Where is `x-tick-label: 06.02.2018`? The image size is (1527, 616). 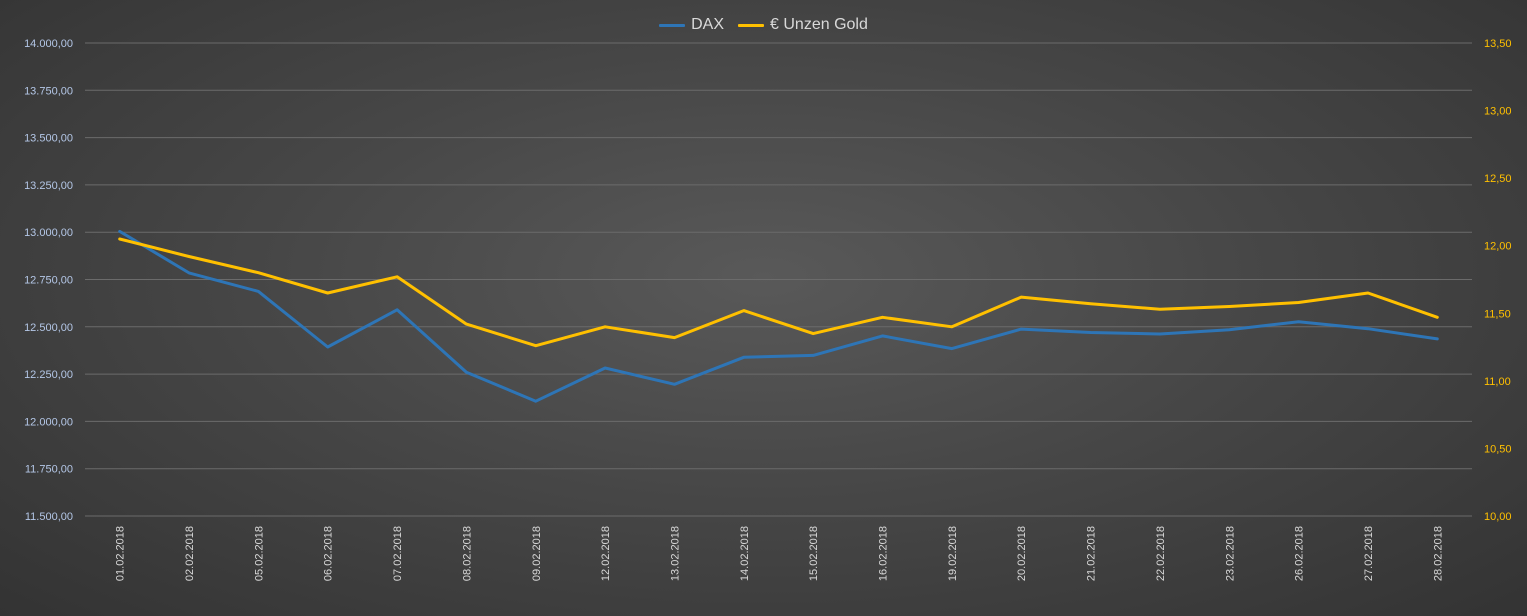
x-tick-label: 06.02.2018 is located at coordinates (329, 553).